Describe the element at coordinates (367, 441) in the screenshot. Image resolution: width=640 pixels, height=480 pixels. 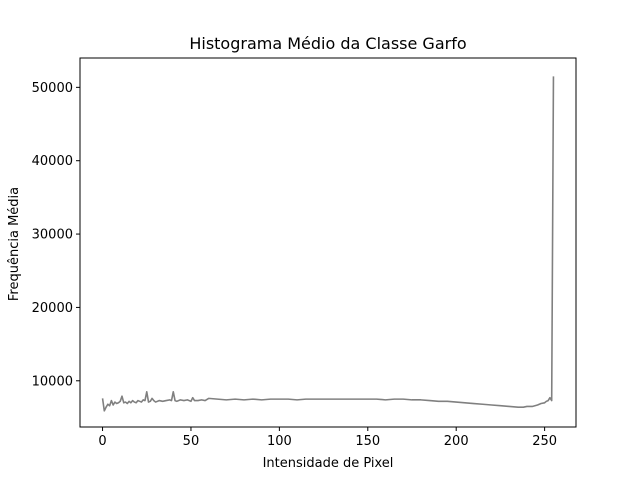
I see `x-tick-label: 150` at that location.